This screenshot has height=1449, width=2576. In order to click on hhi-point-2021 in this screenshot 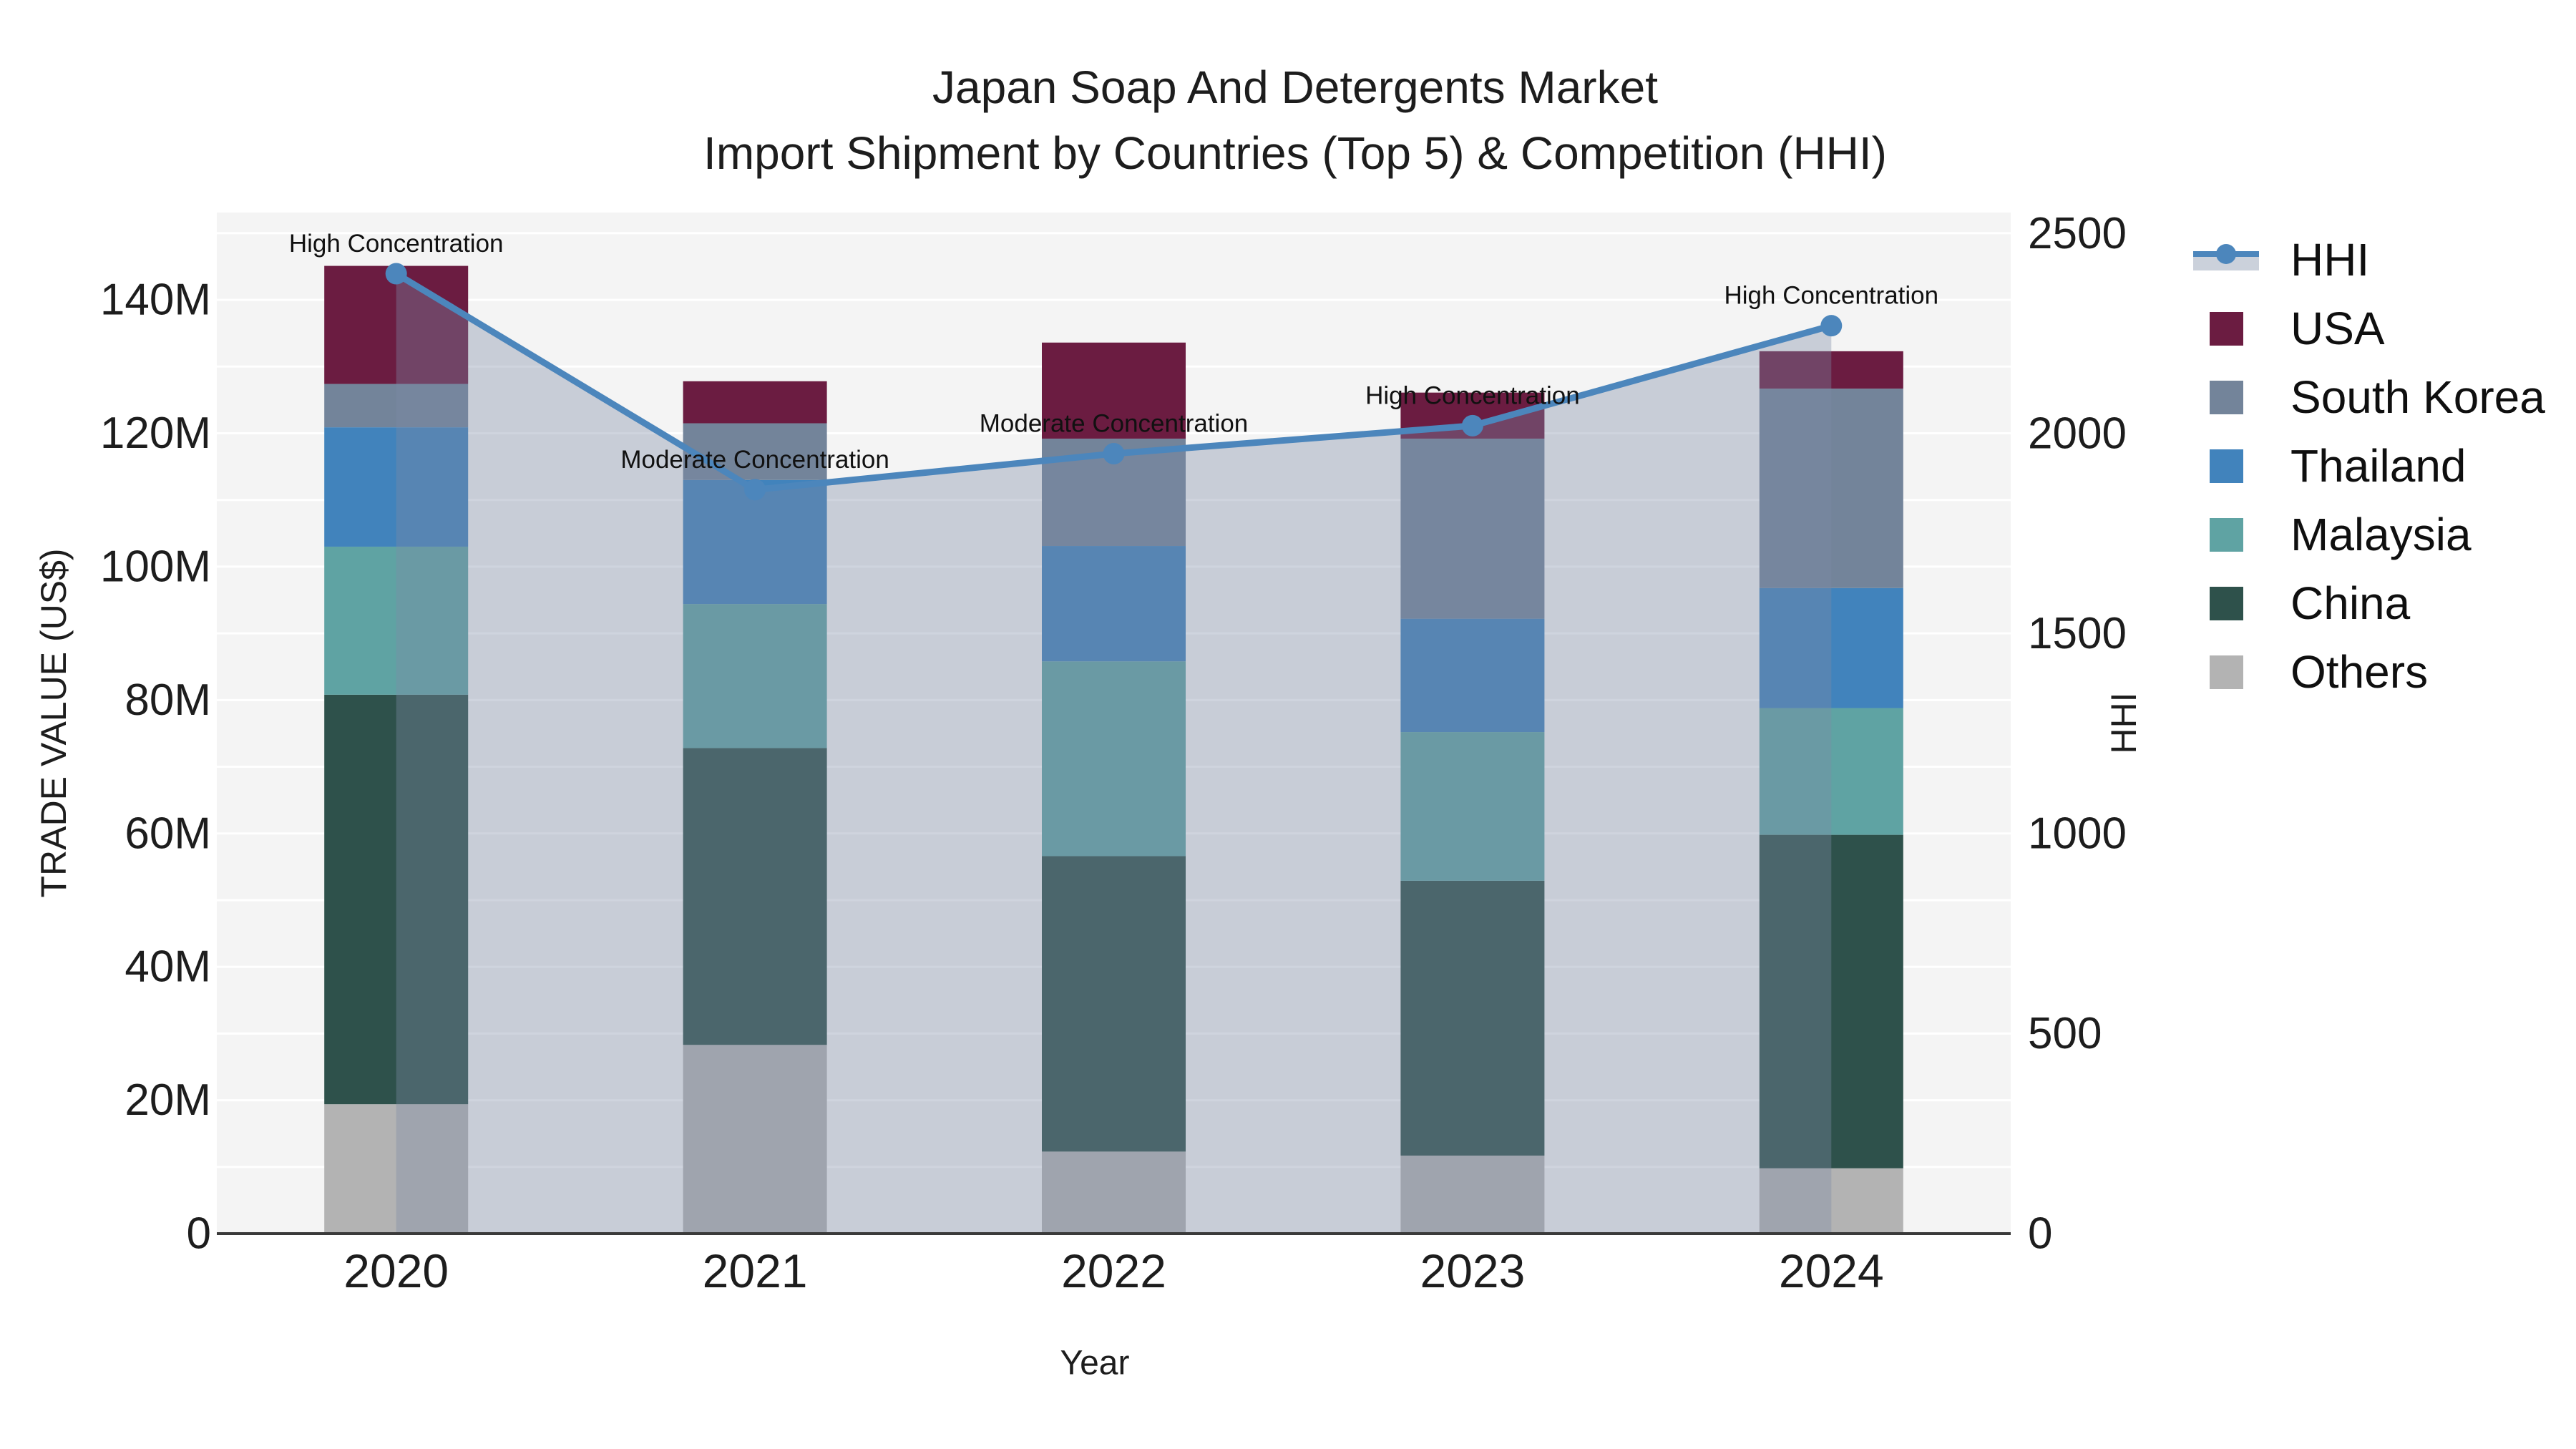, I will do `click(755, 490)`.